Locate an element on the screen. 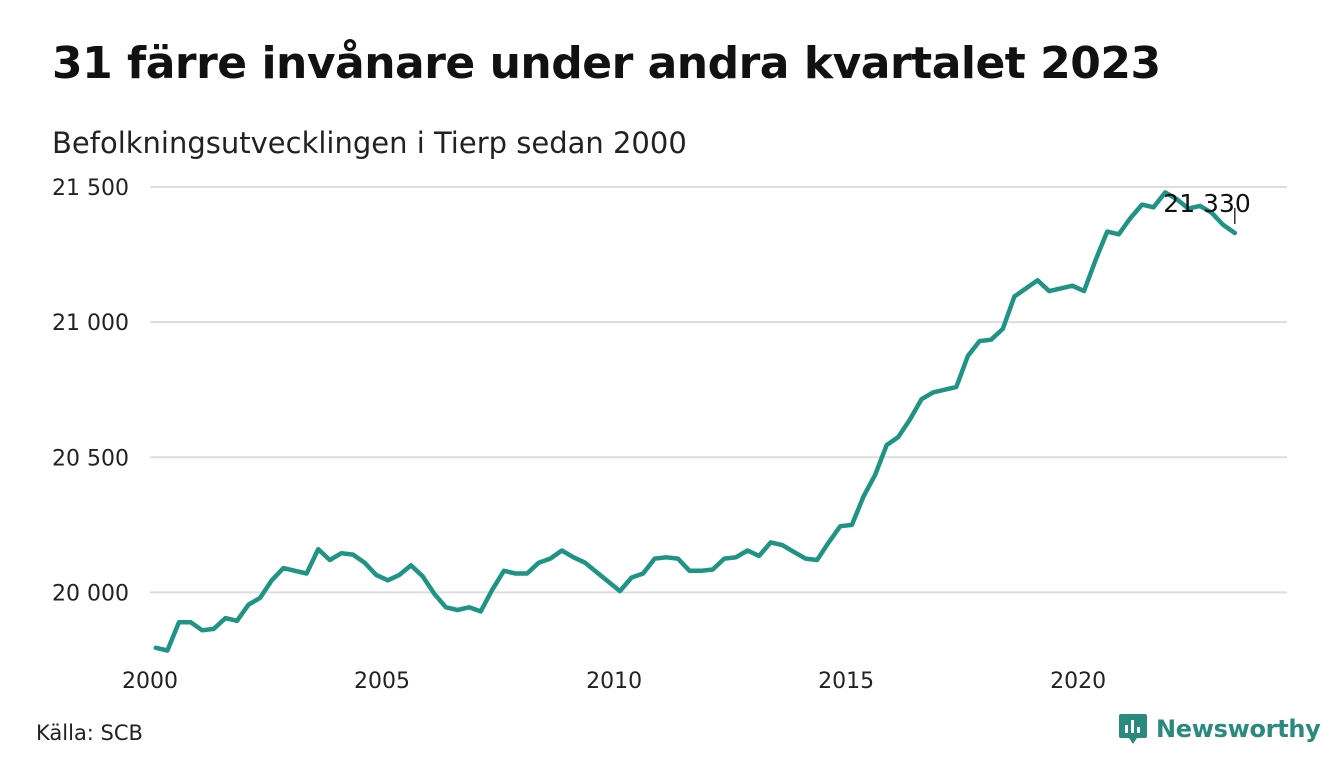  y-tick-label: 20 000 is located at coordinates (90, 593).